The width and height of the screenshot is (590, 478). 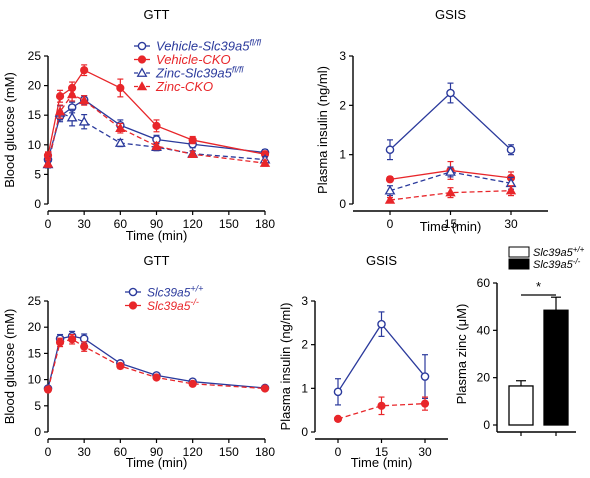 What do you see at coordinates (484, 330) in the screenshot?
I see `y-tick-label: 40` at bounding box center [484, 330].